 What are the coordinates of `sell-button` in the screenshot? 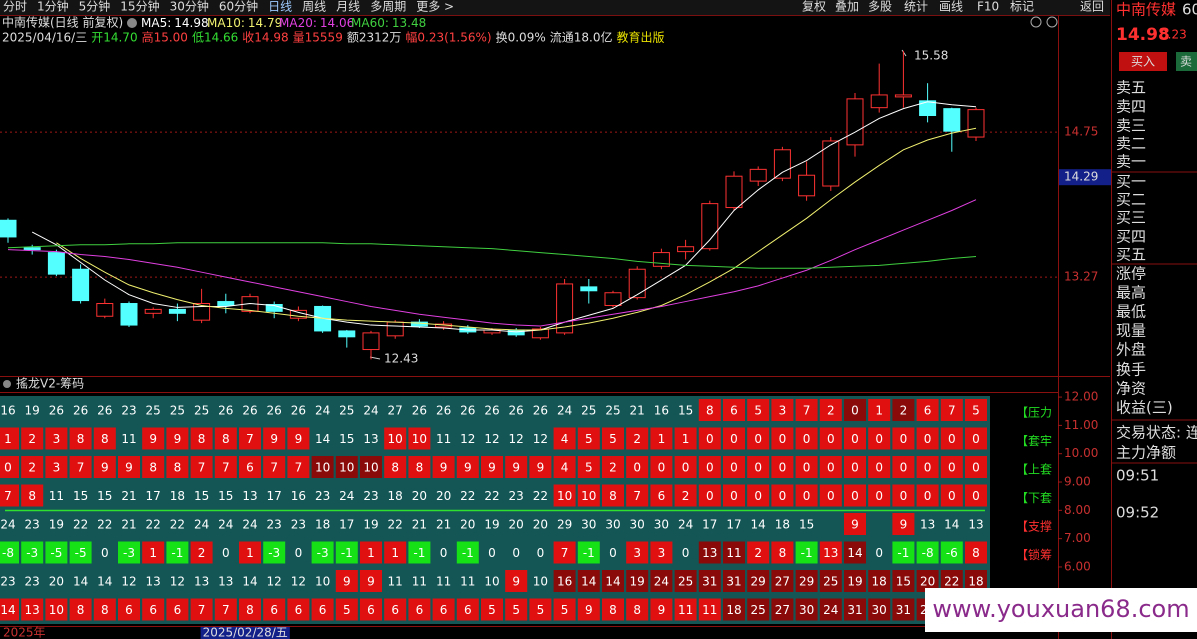 It's located at (1186, 61).